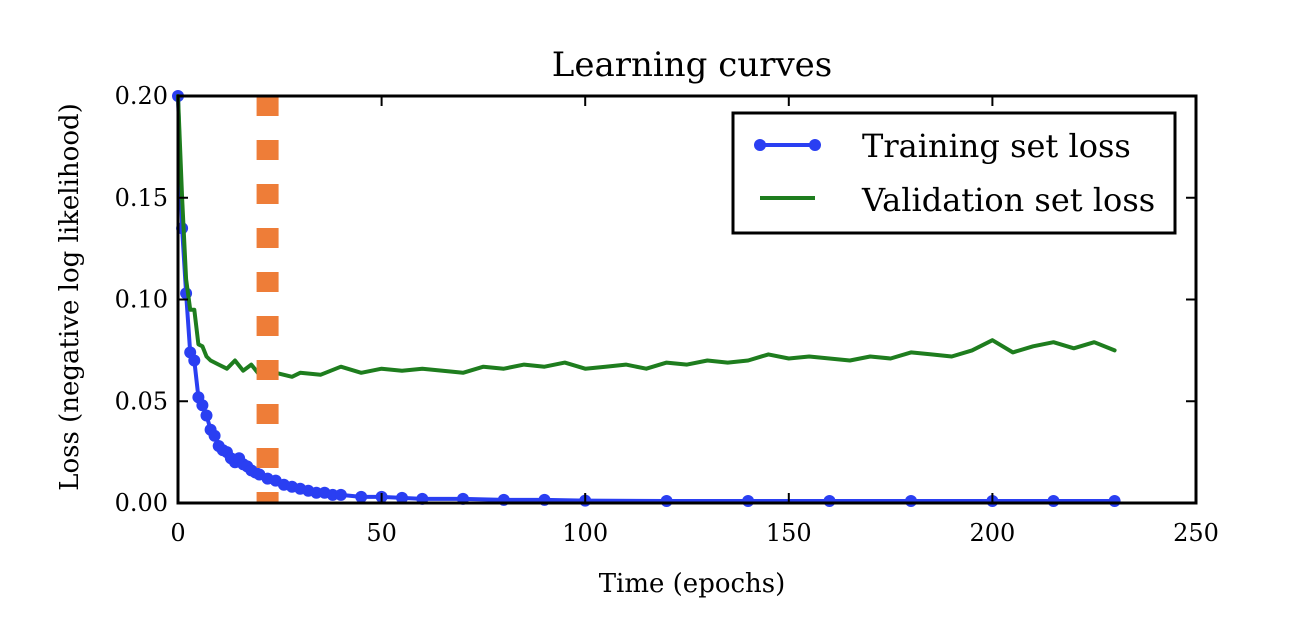  I want to click on legend-label-validation: Validation set loss, so click(1008, 200).